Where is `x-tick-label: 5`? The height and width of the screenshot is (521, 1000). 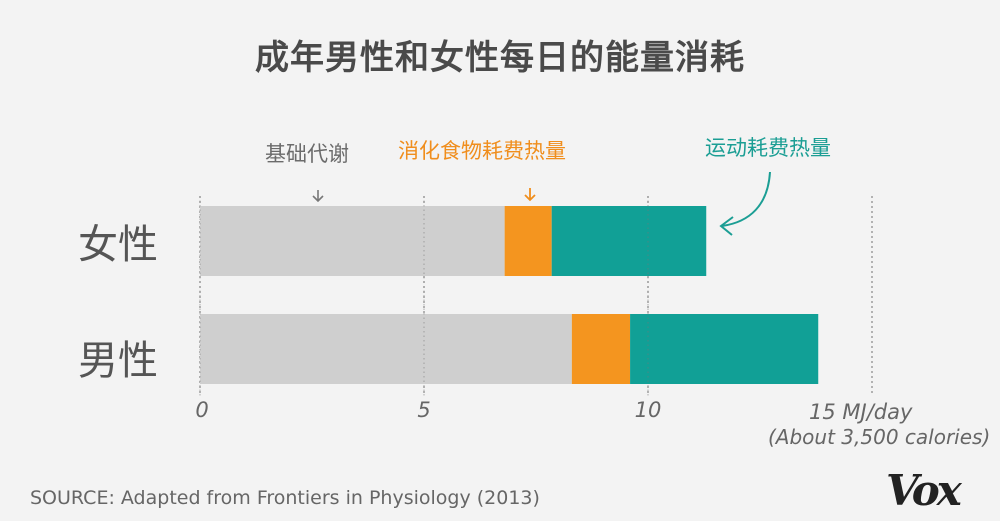 x-tick-label: 5 is located at coordinates (424, 410).